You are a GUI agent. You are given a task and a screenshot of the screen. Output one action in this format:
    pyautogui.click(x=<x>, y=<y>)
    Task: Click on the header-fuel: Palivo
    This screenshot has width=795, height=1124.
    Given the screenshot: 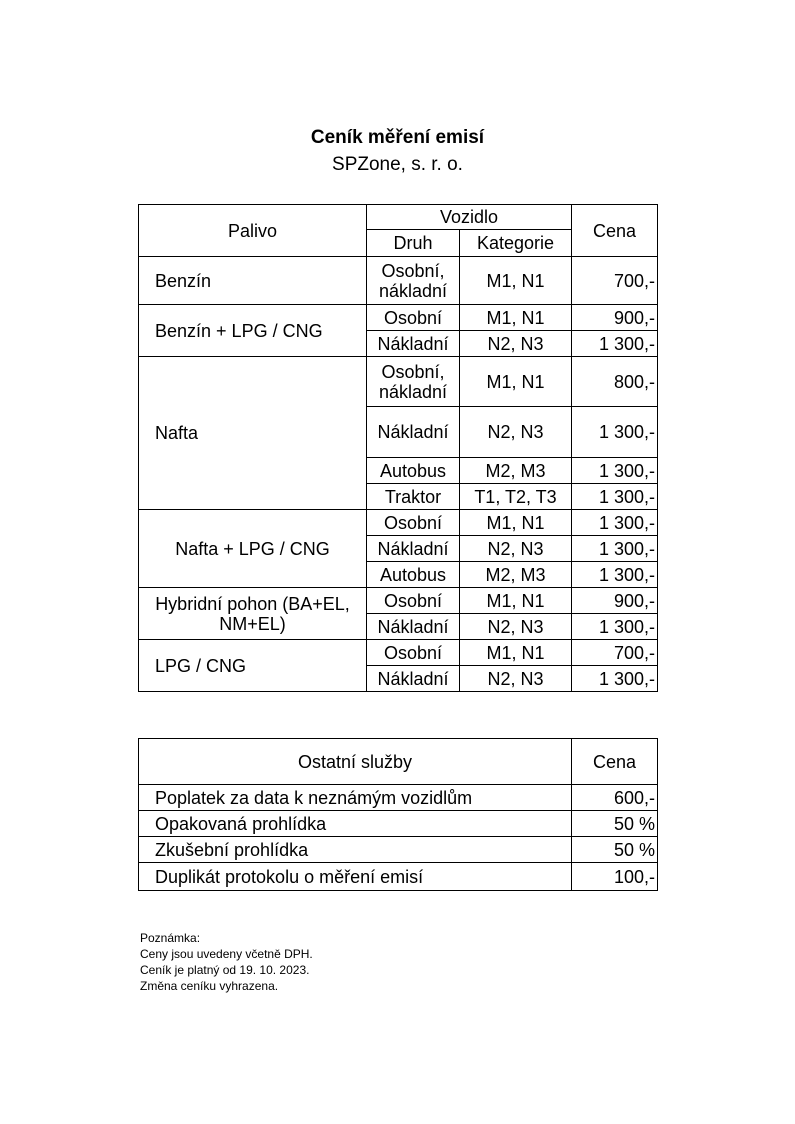 What is the action you would take?
    pyautogui.click(x=252, y=230)
    